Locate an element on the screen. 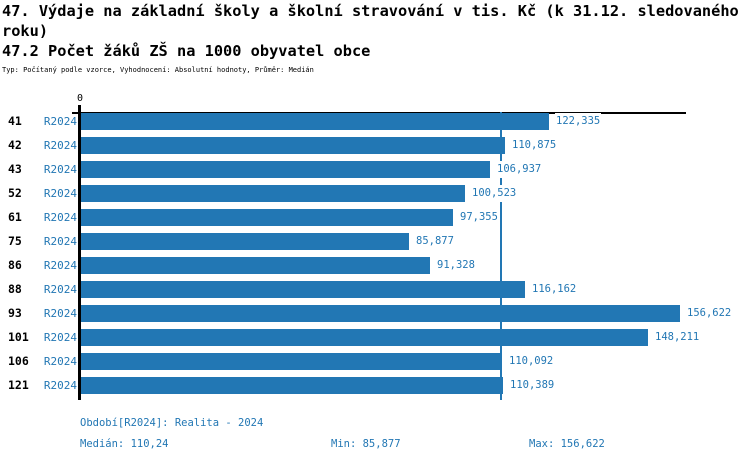  row-category-label: 52 is located at coordinates (15, 193).